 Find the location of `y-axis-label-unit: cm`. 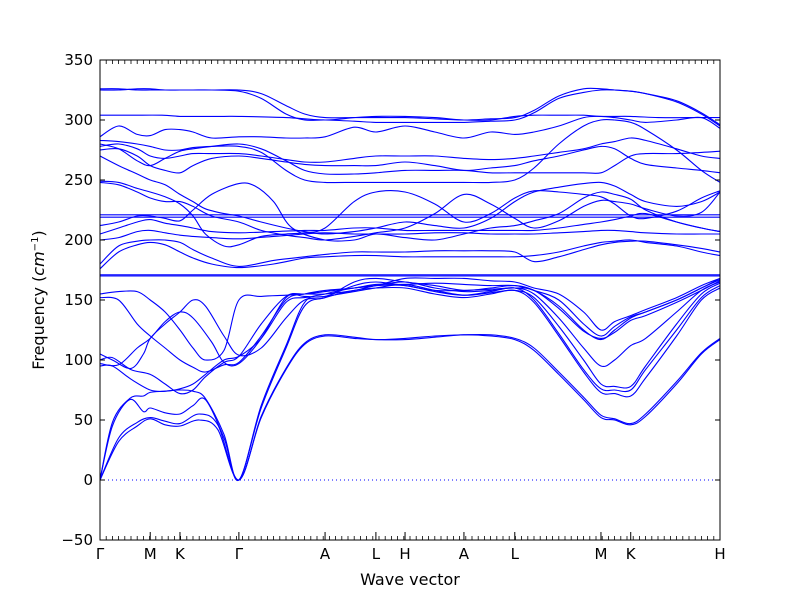

y-axis-label-unit: cm is located at coordinates (38, 263).